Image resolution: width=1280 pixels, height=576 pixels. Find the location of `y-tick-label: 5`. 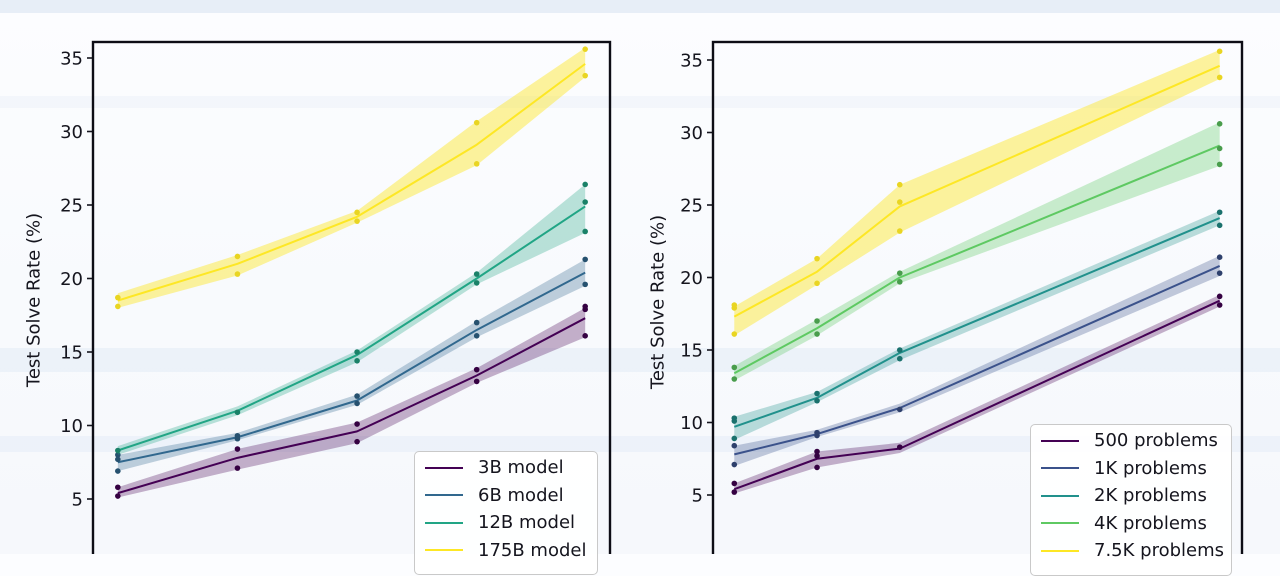

y-tick-label: 5 is located at coordinates (697, 496).